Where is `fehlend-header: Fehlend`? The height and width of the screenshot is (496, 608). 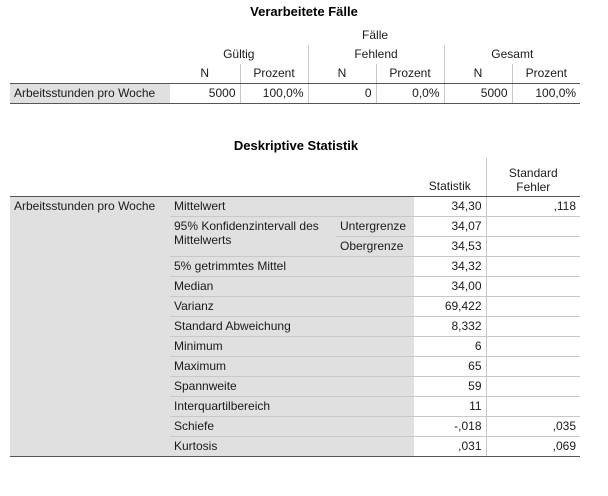
fehlend-header: Fehlend is located at coordinates (375, 54).